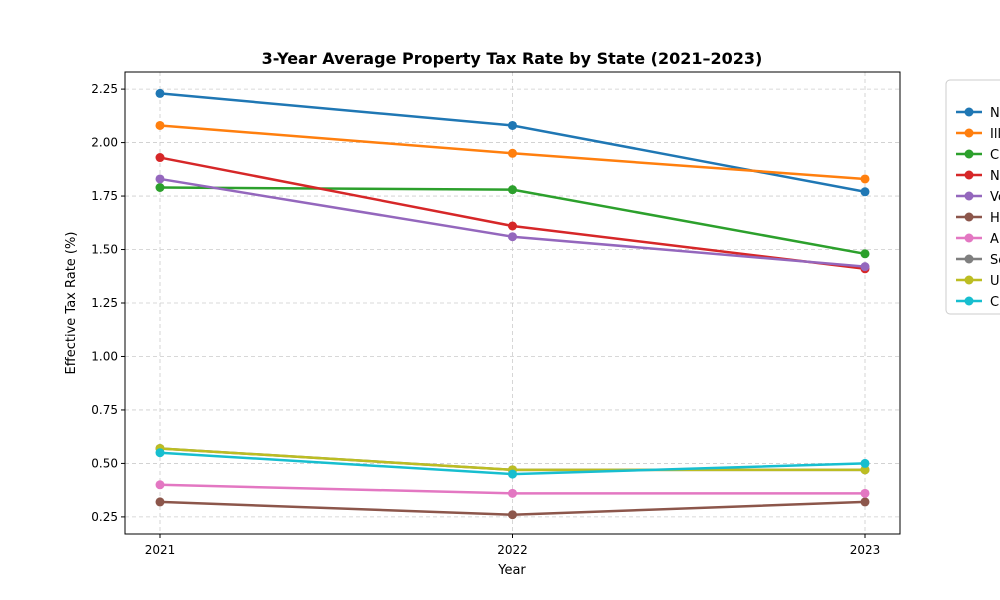  What do you see at coordinates (978, 281) in the screenshot?
I see `legend-item: U` at bounding box center [978, 281].